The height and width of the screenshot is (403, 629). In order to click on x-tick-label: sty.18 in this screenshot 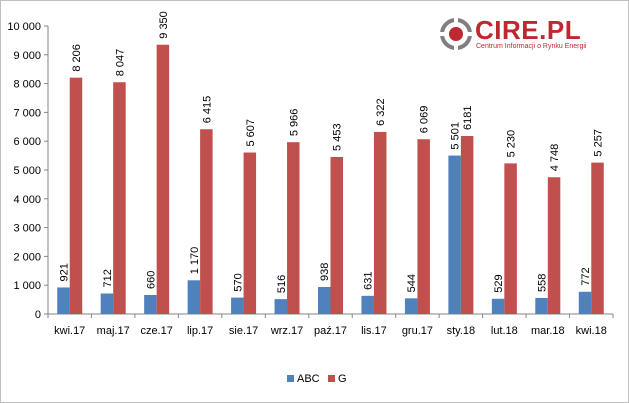, I will do `click(461, 331)`.